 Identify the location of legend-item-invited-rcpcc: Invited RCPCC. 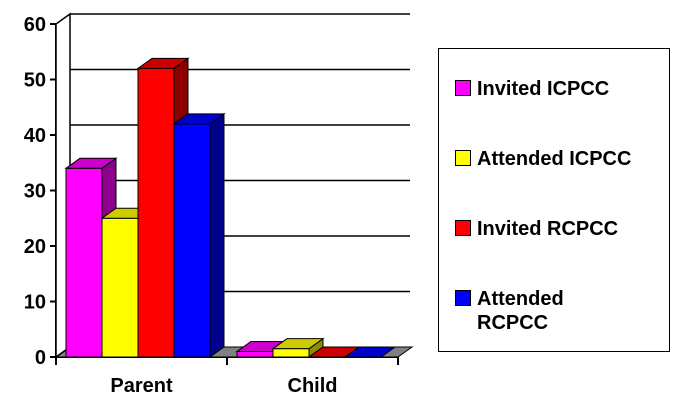
(536, 229).